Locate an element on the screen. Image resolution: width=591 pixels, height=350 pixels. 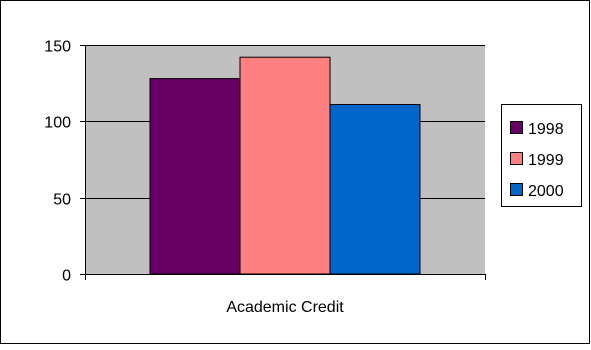
y-tick-label: 100 is located at coordinates (57, 123).